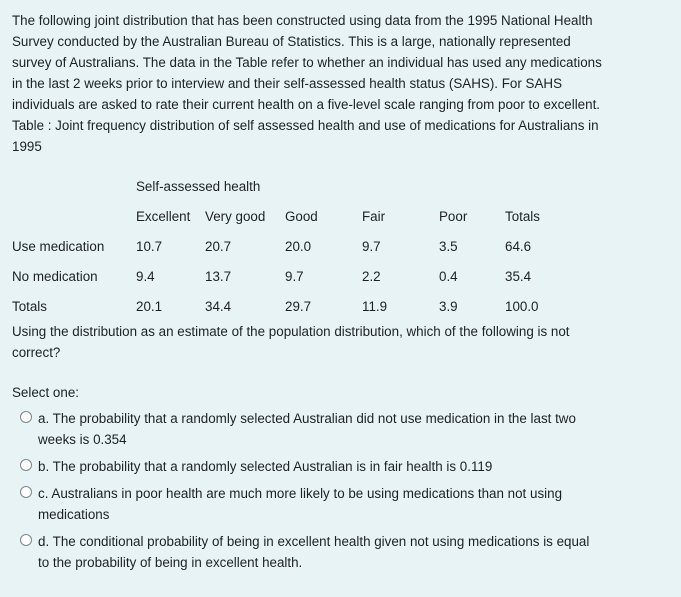  Describe the element at coordinates (198, 186) in the screenshot. I see `group-header: Self-assessed health` at that location.